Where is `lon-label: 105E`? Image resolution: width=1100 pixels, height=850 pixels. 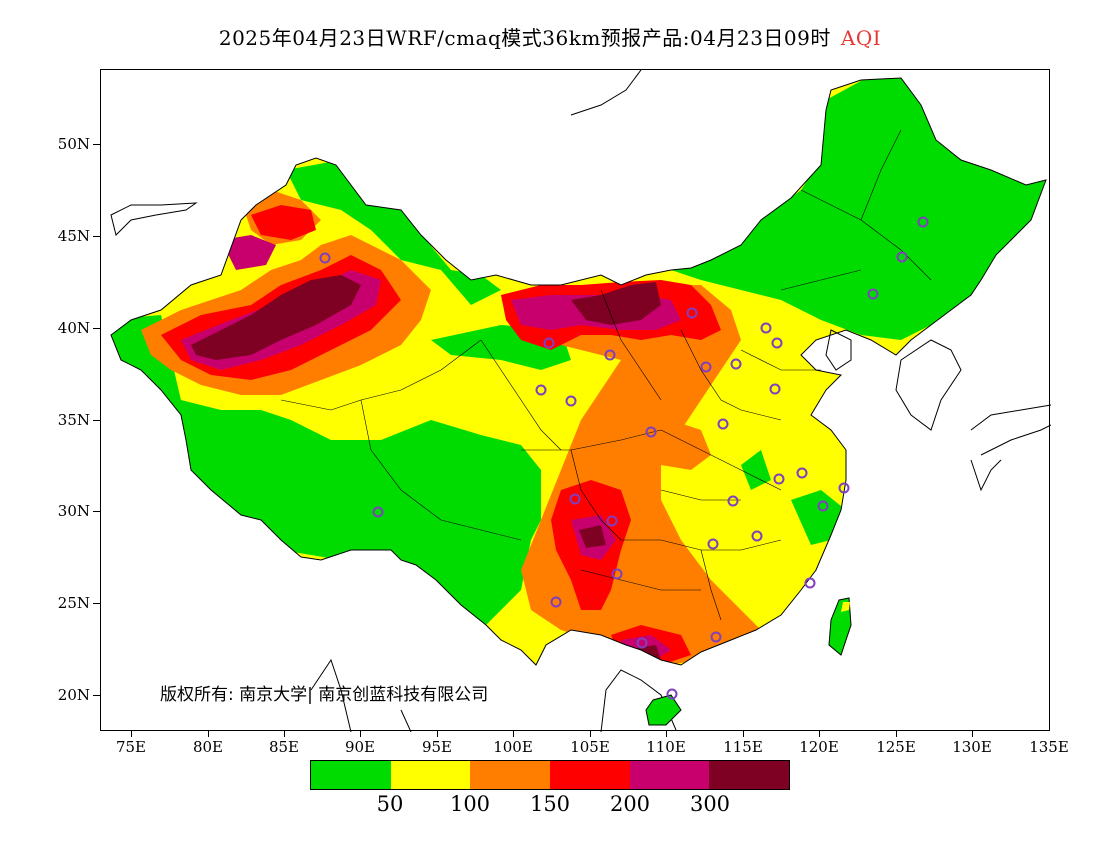 lon-label: 105E is located at coordinates (590, 747).